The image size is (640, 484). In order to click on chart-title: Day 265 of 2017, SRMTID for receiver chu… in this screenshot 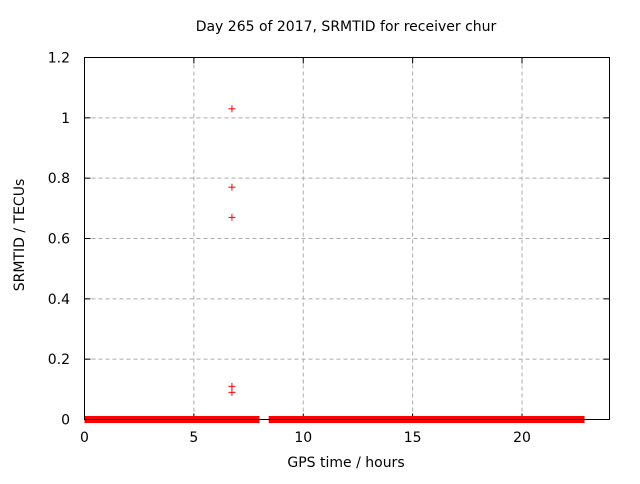, I will do `click(346, 27)`.